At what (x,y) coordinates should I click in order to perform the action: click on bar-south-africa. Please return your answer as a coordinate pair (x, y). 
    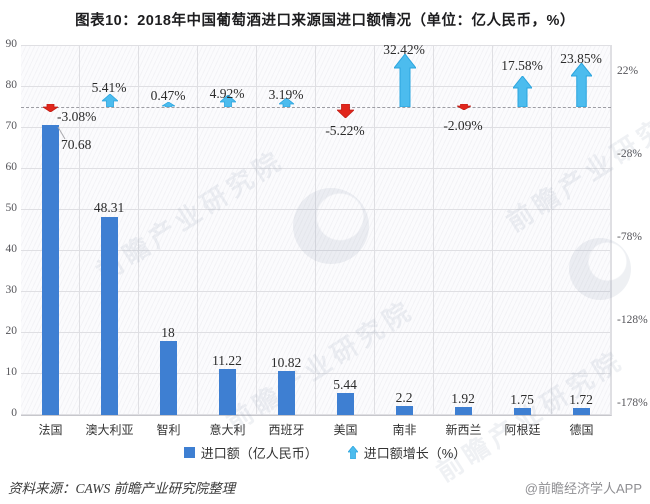
    Looking at the image, I should click on (404, 410).